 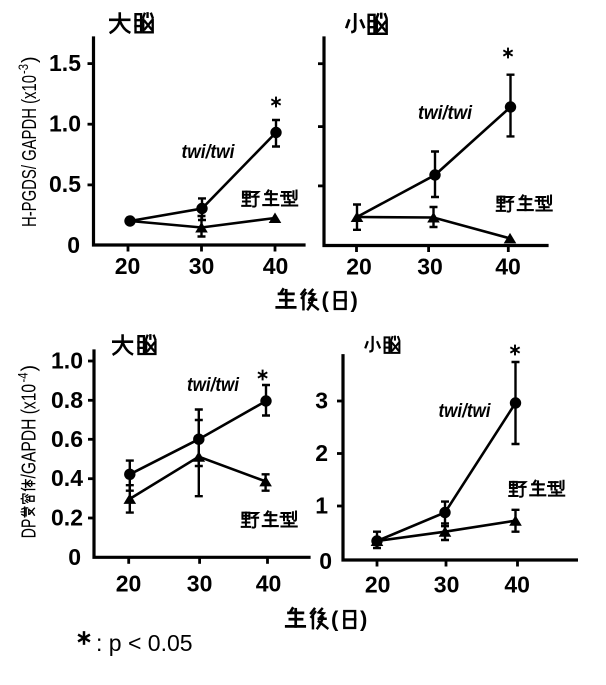 What do you see at coordinates (67, 478) in the screenshot?
I see `svg-text: 0.4` at bounding box center [67, 478].